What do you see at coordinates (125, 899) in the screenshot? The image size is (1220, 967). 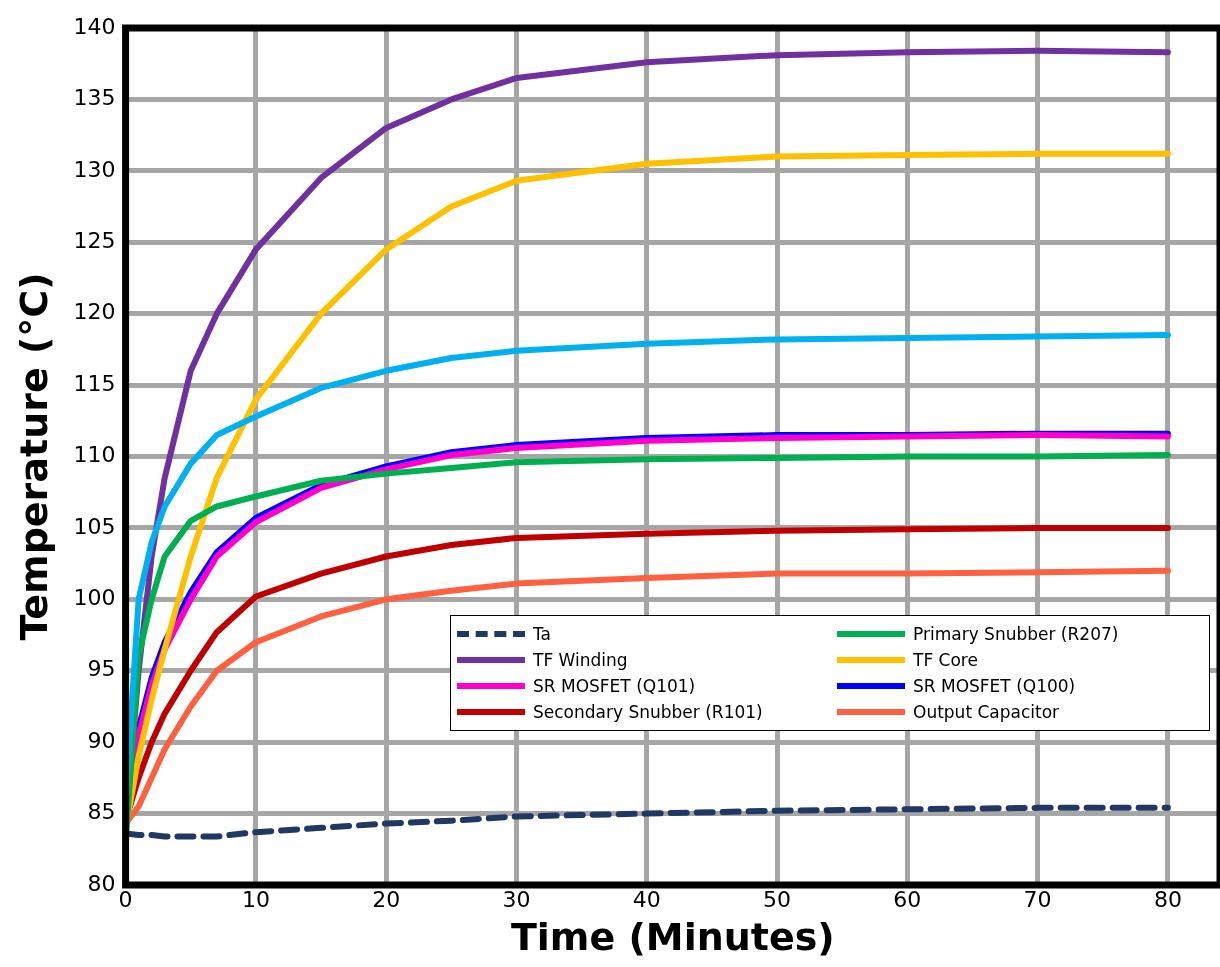 I see `x-tick-label: 0` at bounding box center [125, 899].